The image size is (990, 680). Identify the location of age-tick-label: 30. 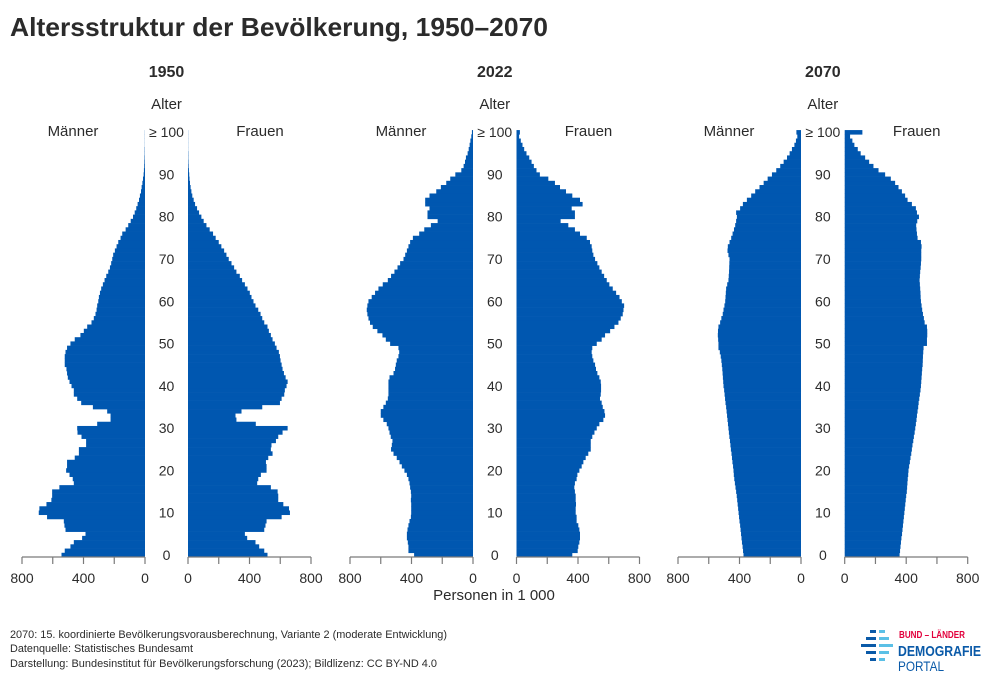
(823, 428).